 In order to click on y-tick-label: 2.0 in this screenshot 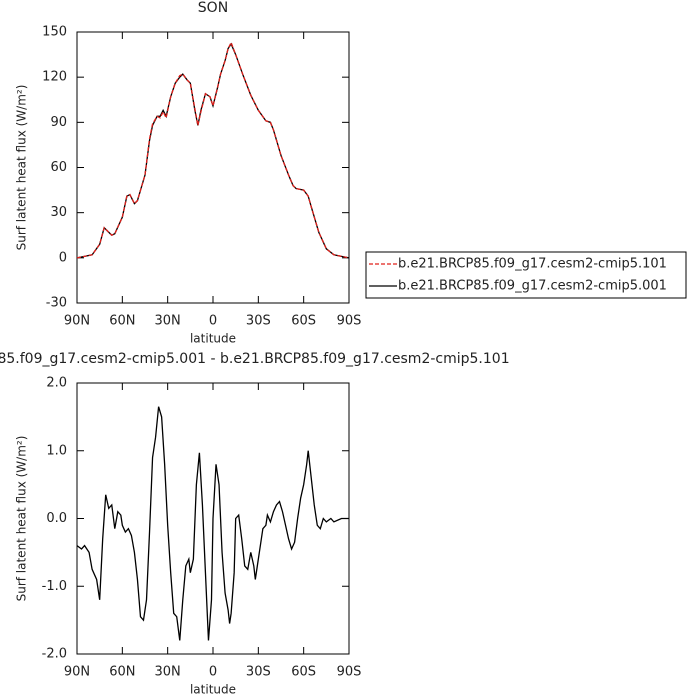, I will do `click(56, 383)`.